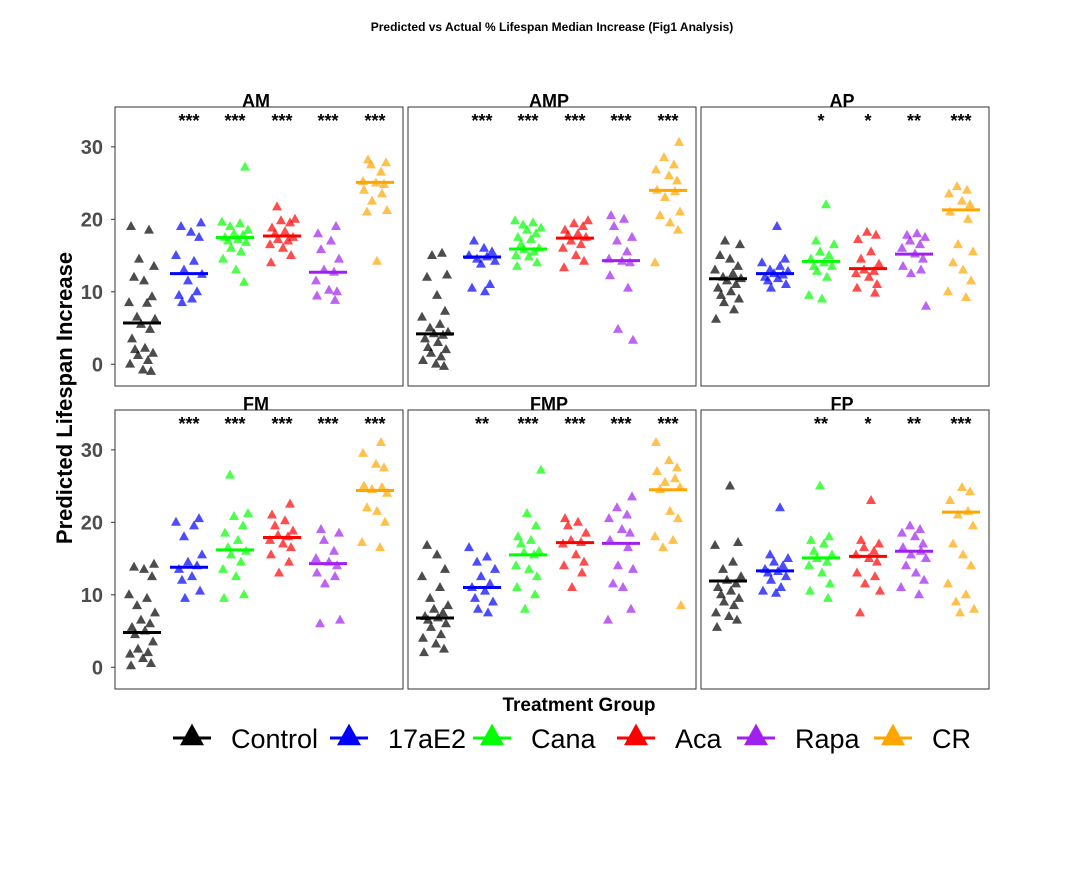 This screenshot has height=869, width=1080. I want to click on panel-strip-label: AP, so click(841, 101).